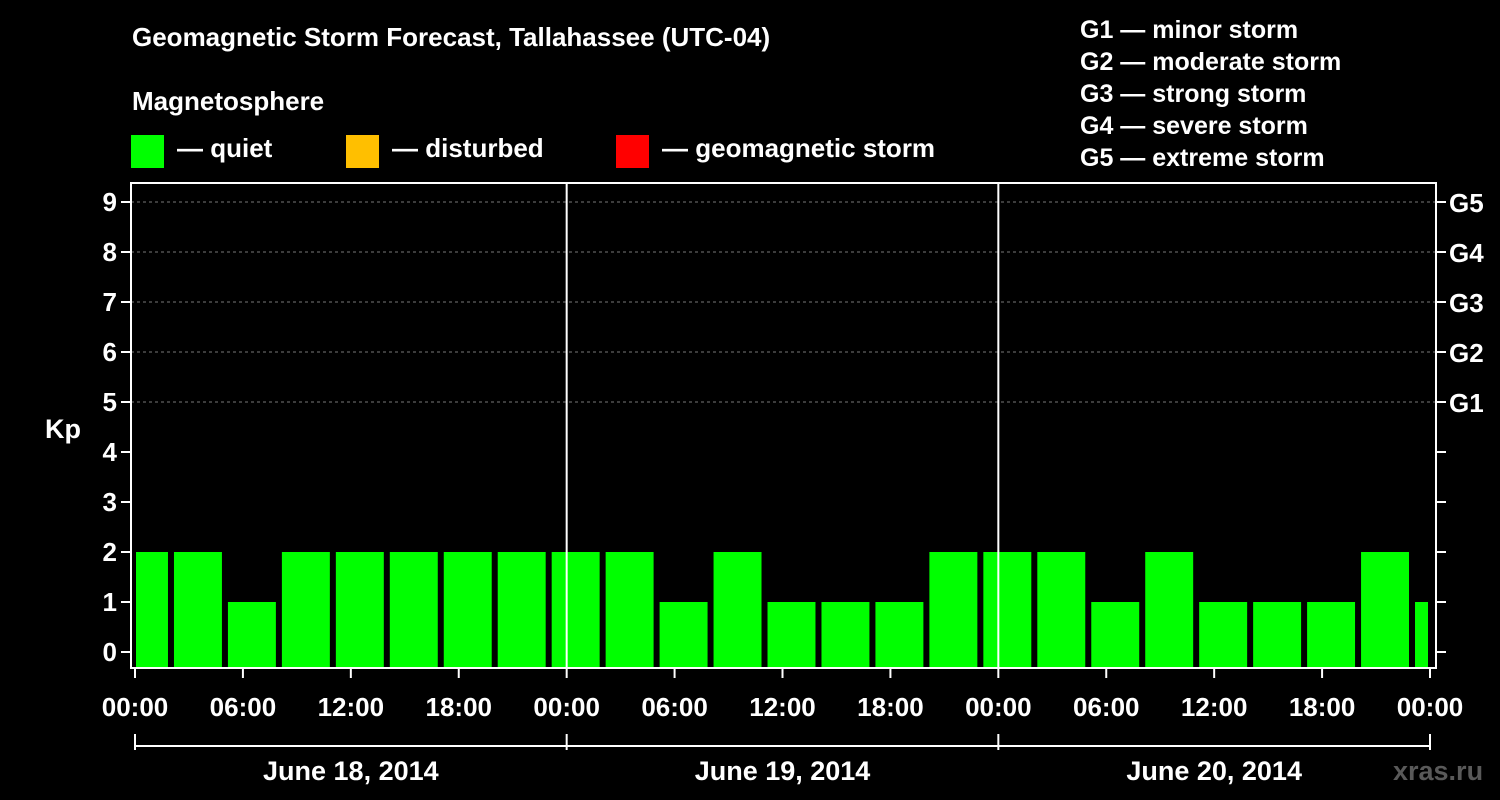 The height and width of the screenshot is (800, 1500). What do you see at coordinates (1466, 403) in the screenshot?
I see `g-scale-tick-label: G1` at bounding box center [1466, 403].